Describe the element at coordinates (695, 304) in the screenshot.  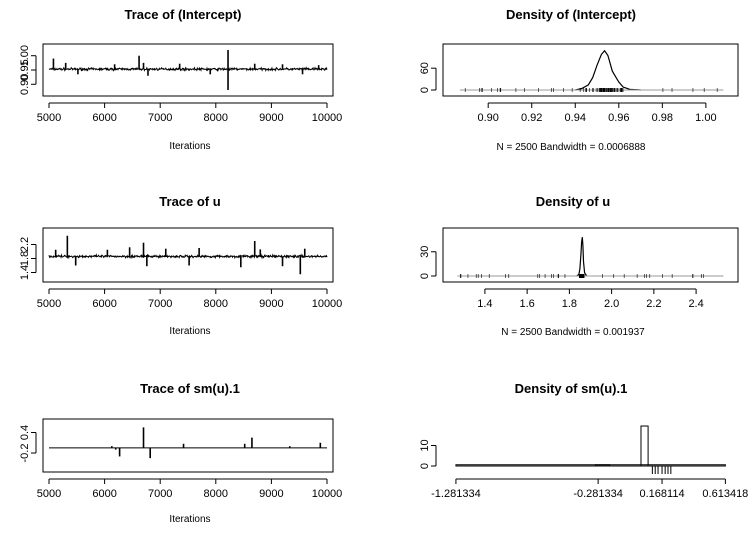
I see `x-tick-label: 2.4` at that location.